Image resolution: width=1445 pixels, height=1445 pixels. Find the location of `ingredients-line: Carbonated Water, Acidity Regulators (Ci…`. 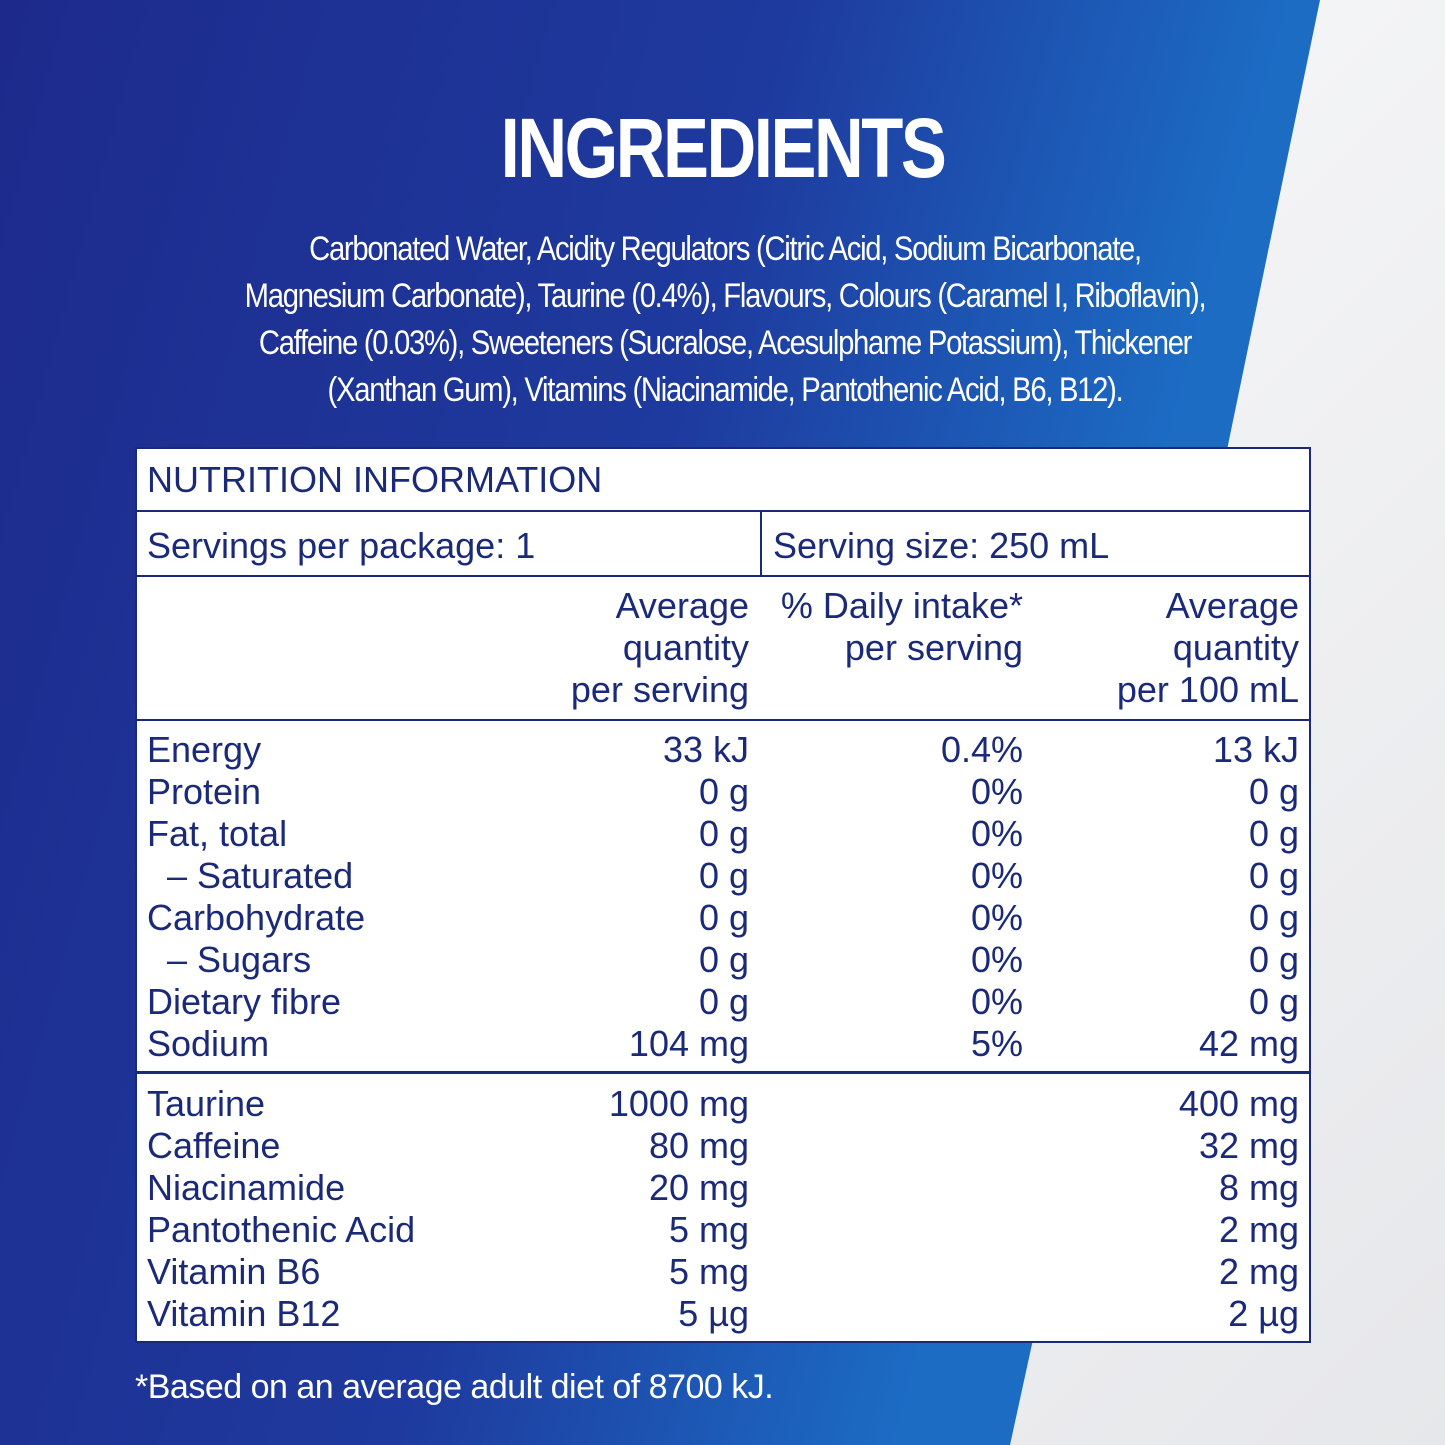

ingredients-line: Carbonated Water, Acidity Regulators (Ci… is located at coordinates (725, 249).